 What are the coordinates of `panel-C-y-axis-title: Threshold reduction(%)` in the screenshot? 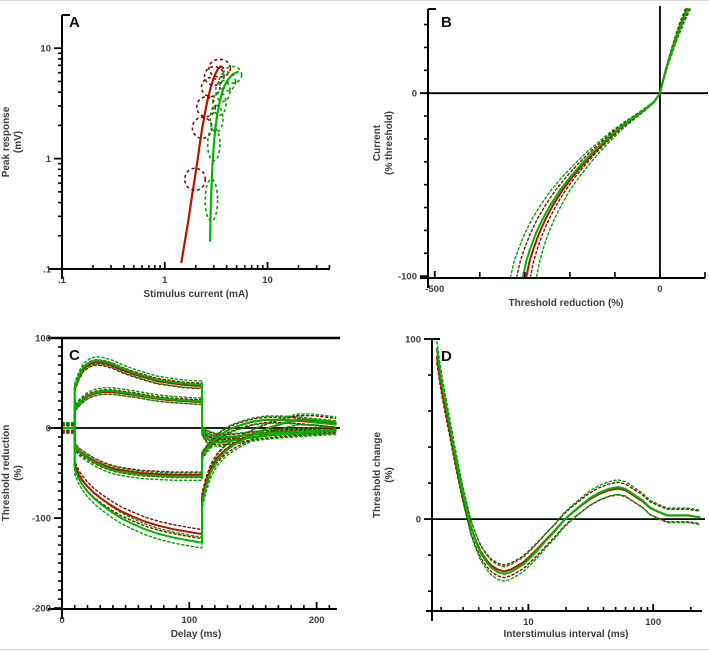 It's located at (12, 473).